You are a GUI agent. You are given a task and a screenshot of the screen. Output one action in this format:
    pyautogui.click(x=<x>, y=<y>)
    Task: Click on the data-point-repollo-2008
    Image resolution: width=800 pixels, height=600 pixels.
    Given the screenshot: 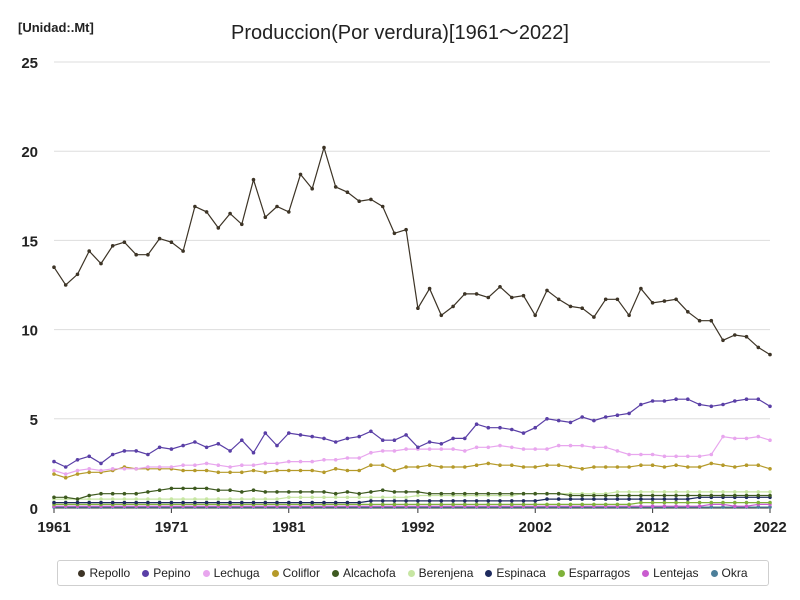 What is the action you would take?
    pyautogui.click(x=605, y=299)
    